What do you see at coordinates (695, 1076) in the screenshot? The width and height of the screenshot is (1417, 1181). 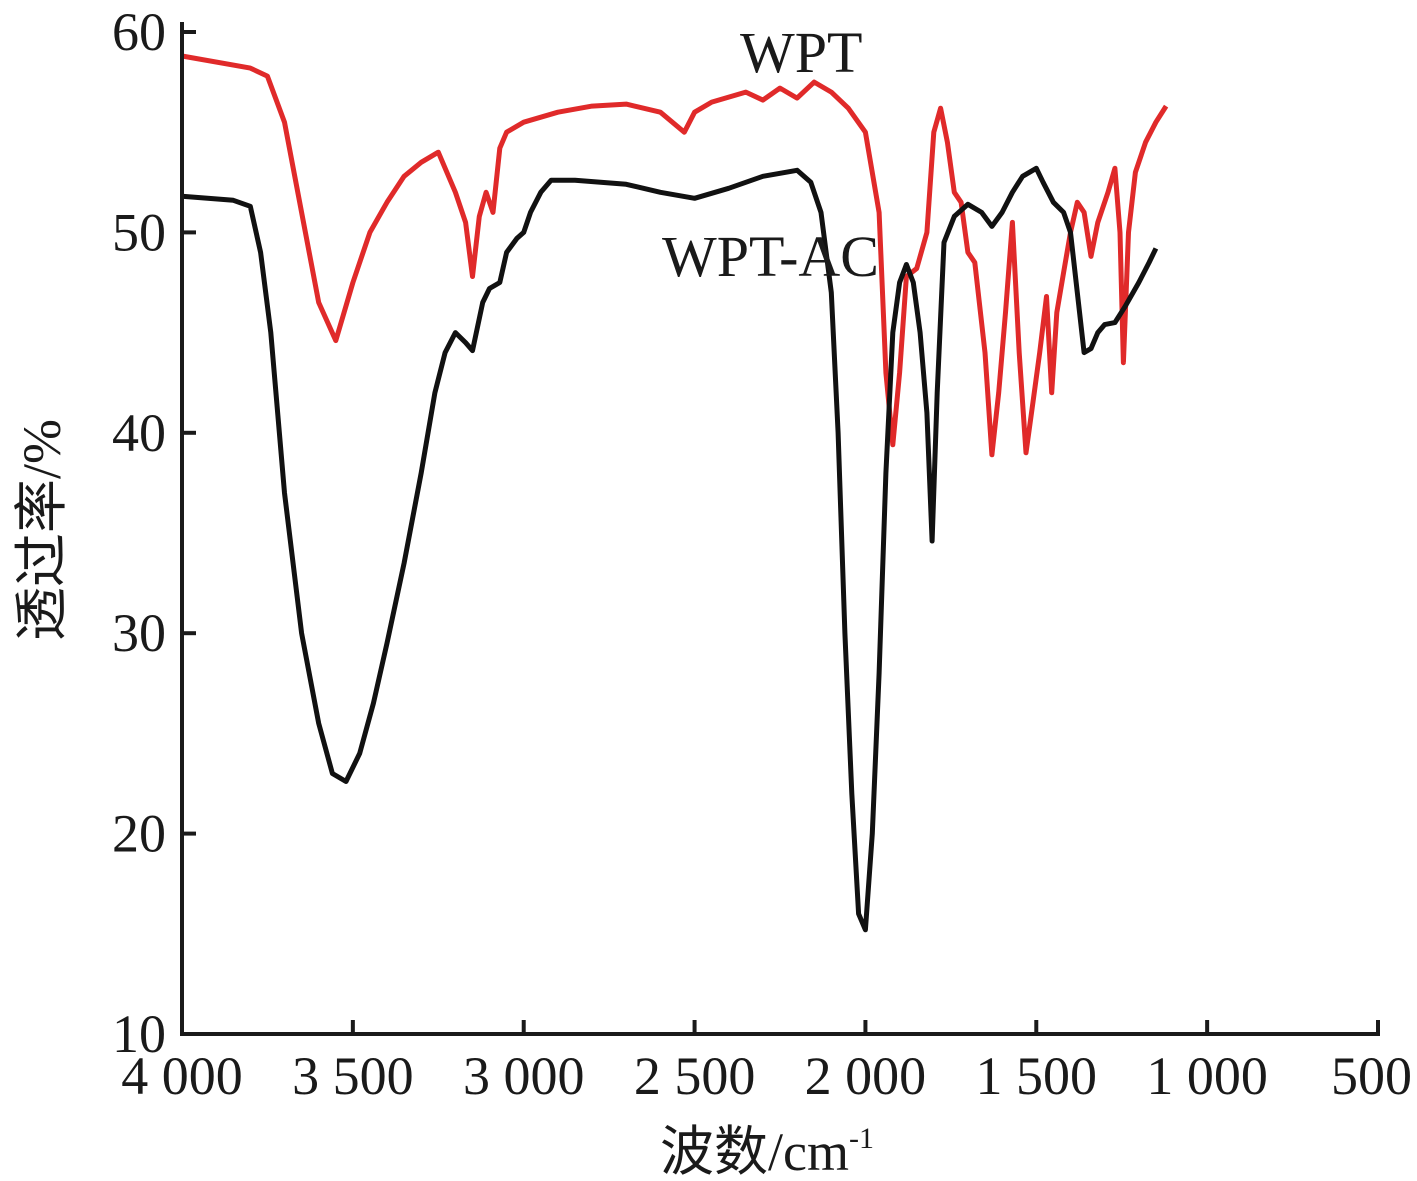 I see `x-tick-label: 2 500` at bounding box center [695, 1076].